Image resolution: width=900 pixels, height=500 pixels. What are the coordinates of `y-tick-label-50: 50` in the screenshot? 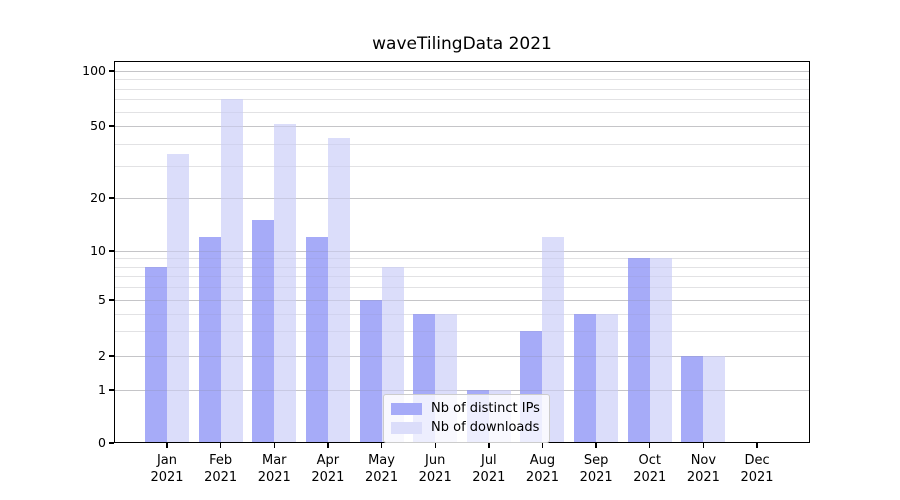 It's located at (98, 125).